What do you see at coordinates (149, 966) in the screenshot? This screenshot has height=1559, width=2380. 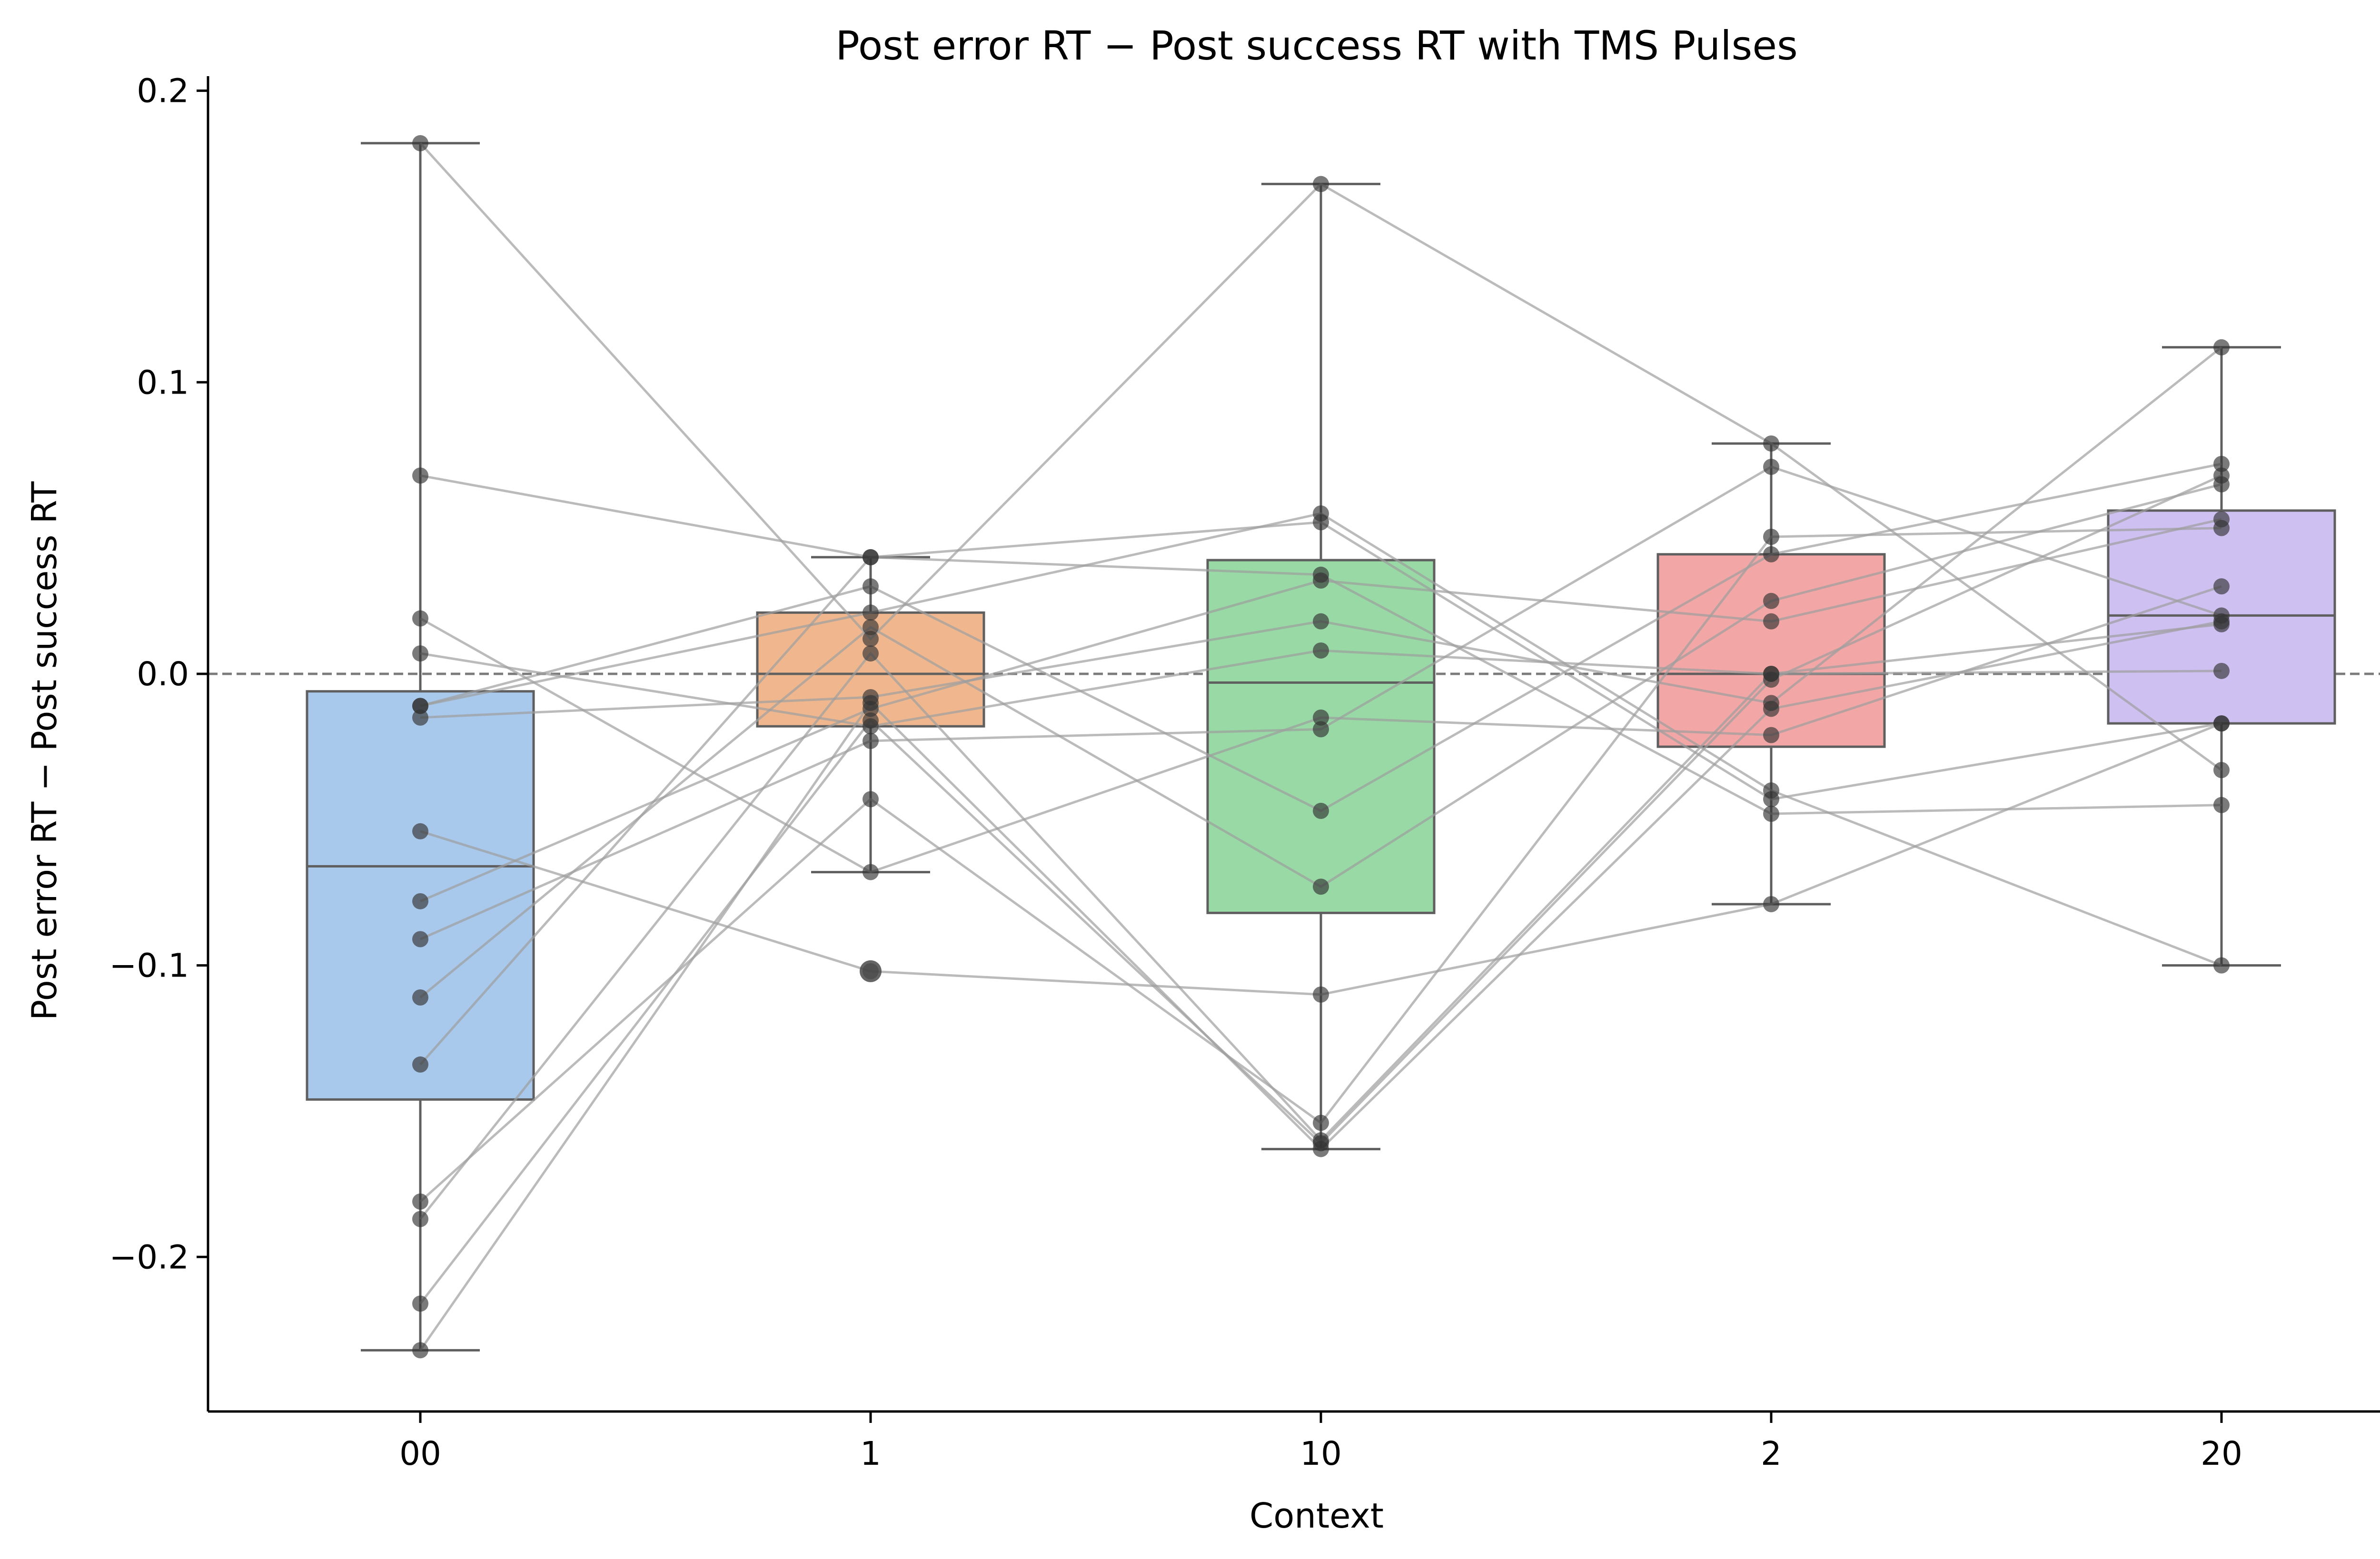 I see `y-tick-label: −0.1` at bounding box center [149, 966].